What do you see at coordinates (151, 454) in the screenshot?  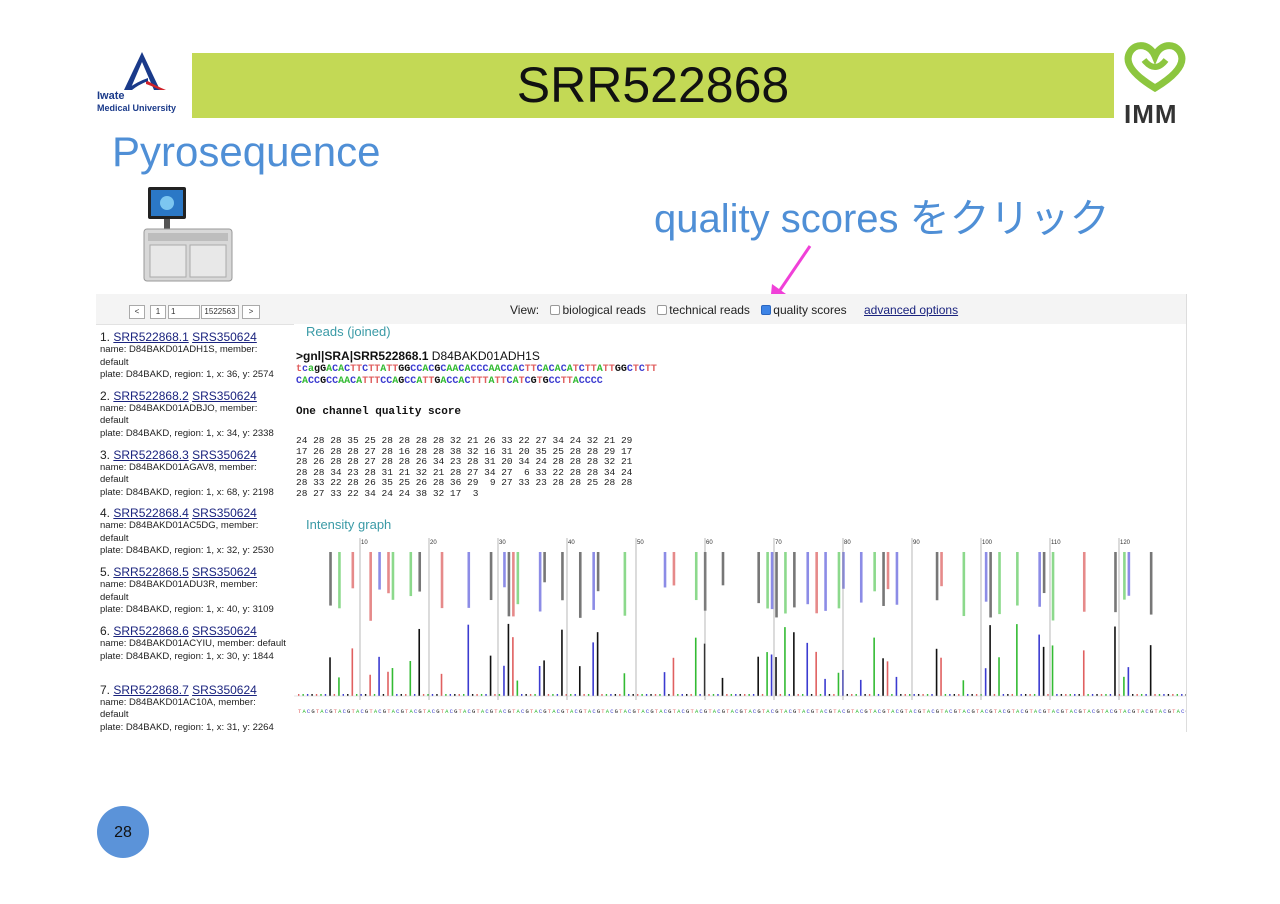 I see `read-run-link: SRR522868.3` at bounding box center [151, 454].